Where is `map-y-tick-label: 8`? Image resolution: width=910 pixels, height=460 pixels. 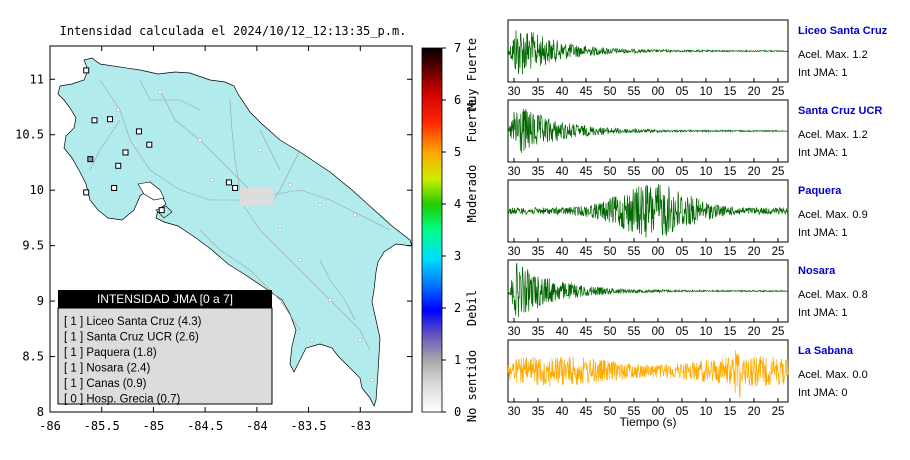 map-y-tick-label: 8 is located at coordinates (40, 412).